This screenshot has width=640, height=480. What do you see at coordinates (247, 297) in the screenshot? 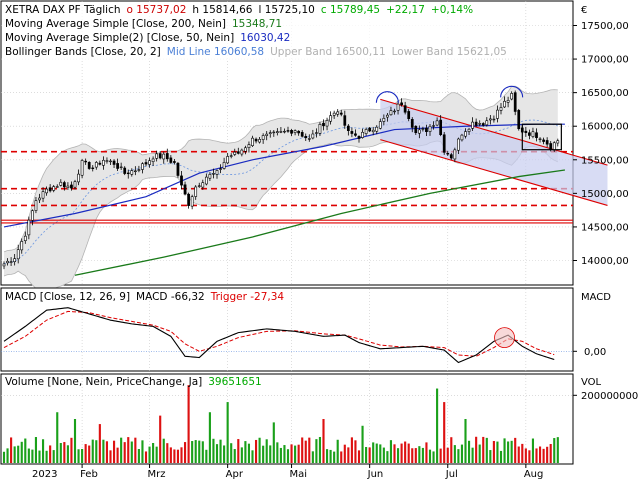
I see `macd-legend-value: Trigger -27,34` at bounding box center [247, 297].